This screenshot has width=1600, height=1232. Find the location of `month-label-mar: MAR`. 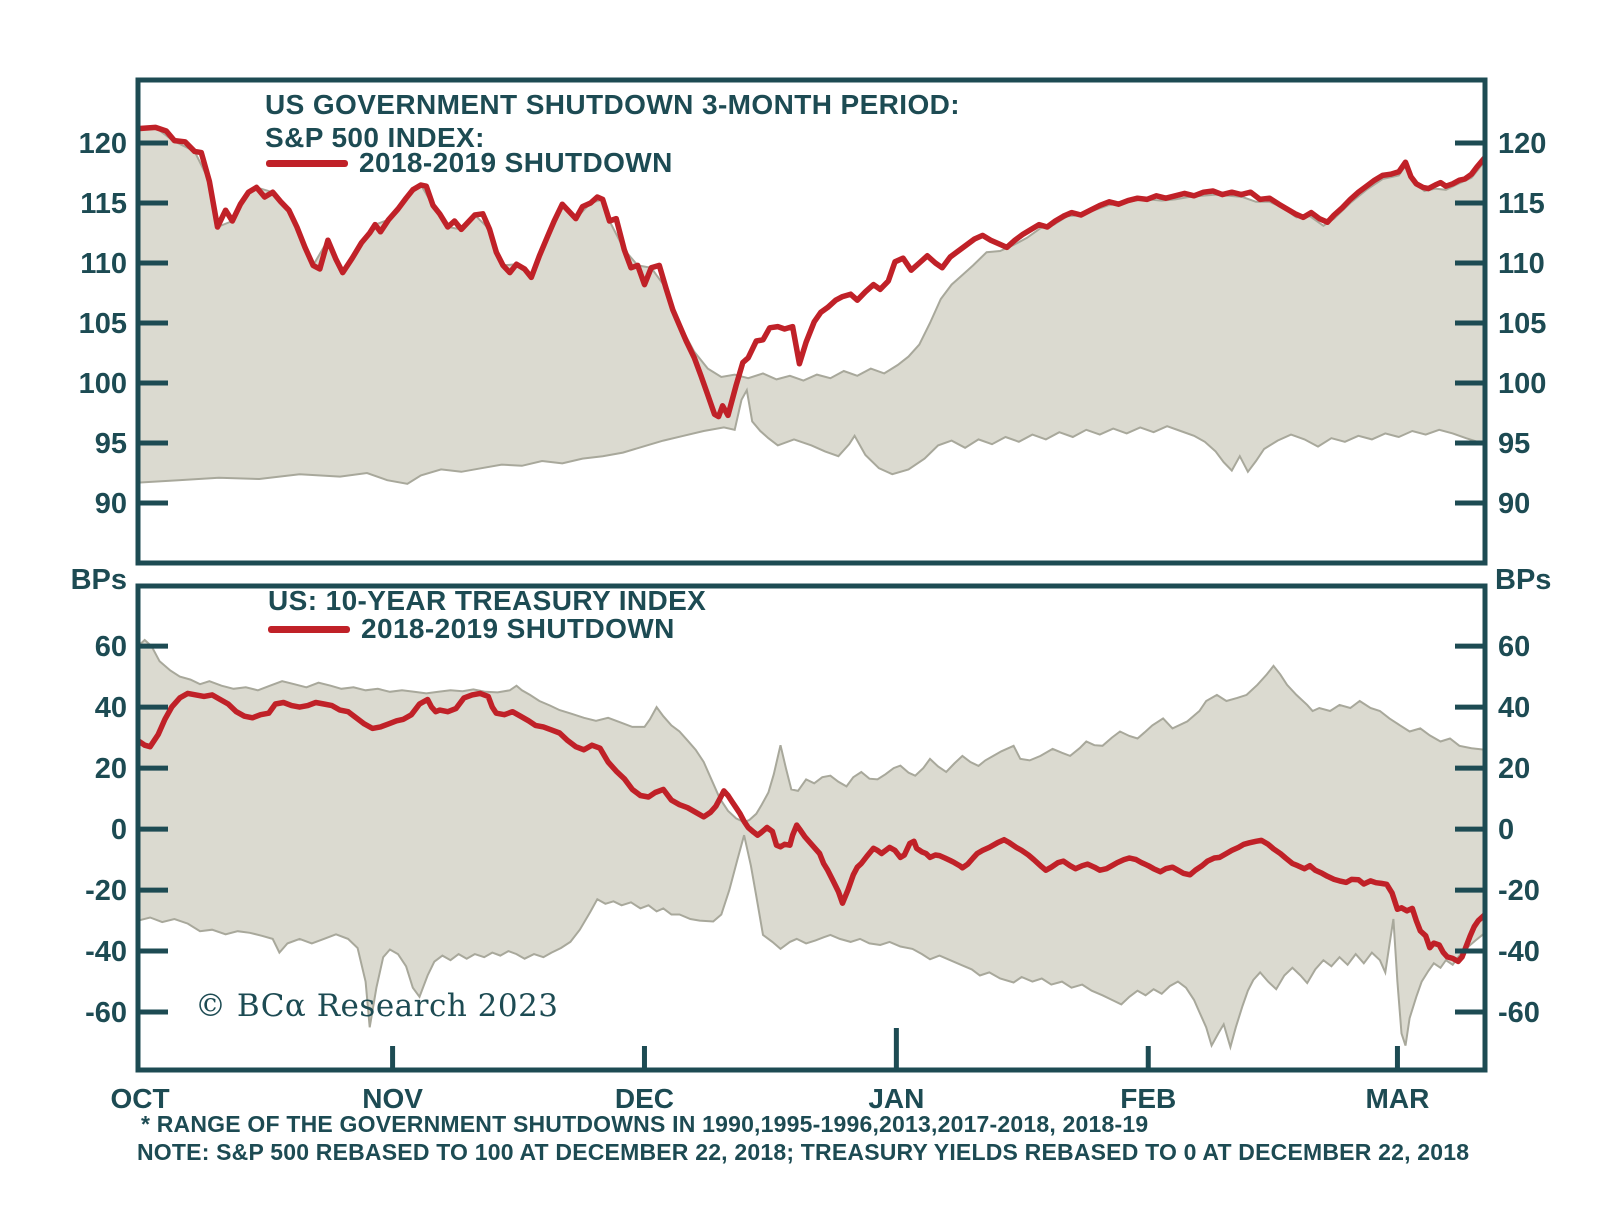

month-label-mar: MAR is located at coordinates (1398, 1098).